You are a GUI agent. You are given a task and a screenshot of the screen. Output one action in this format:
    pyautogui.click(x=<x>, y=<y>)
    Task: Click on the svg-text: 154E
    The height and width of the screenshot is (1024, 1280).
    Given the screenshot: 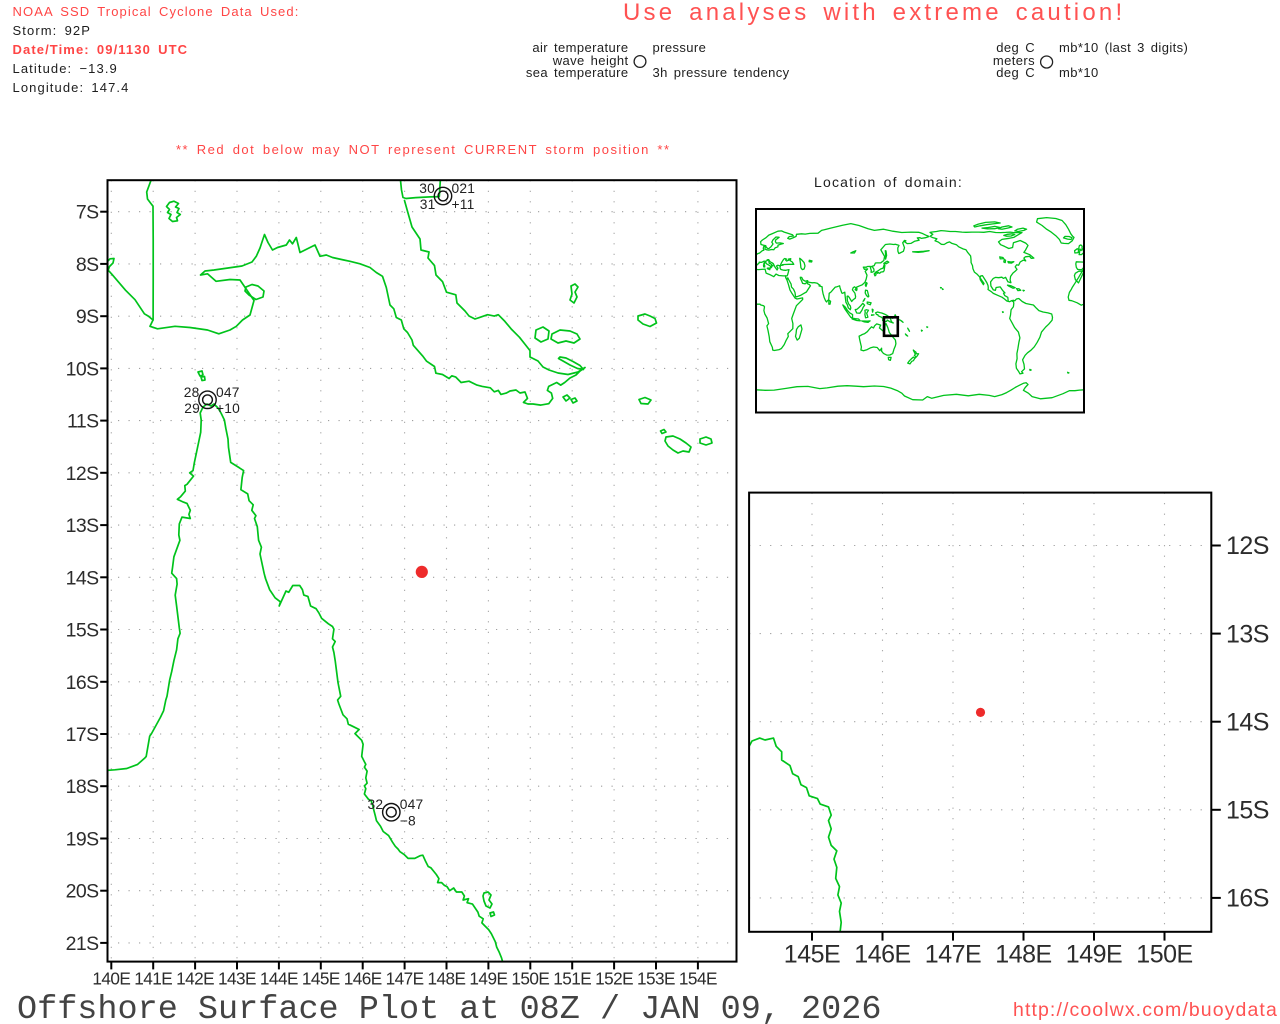 What is the action you would take?
    pyautogui.click(x=698, y=979)
    